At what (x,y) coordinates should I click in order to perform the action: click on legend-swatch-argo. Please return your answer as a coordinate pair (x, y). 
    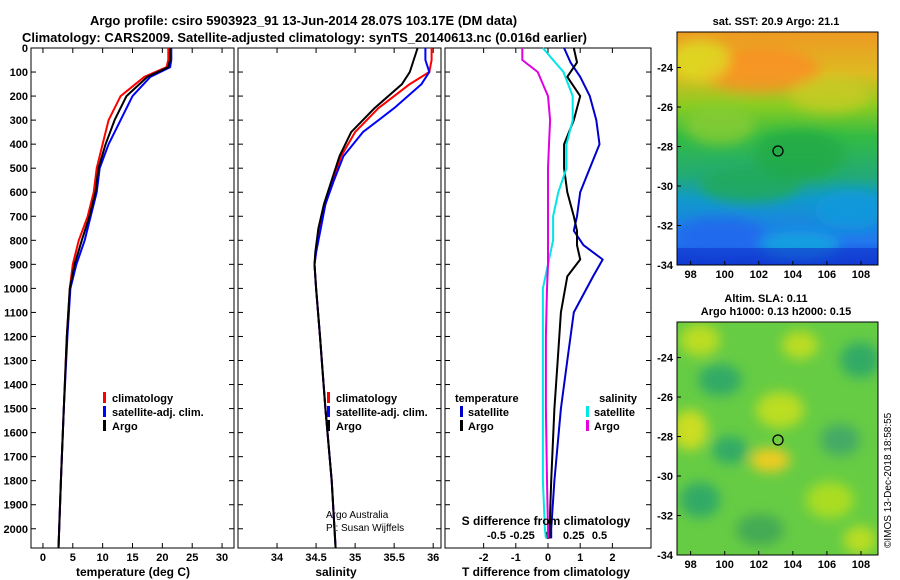
    Looking at the image, I should click on (104, 425).